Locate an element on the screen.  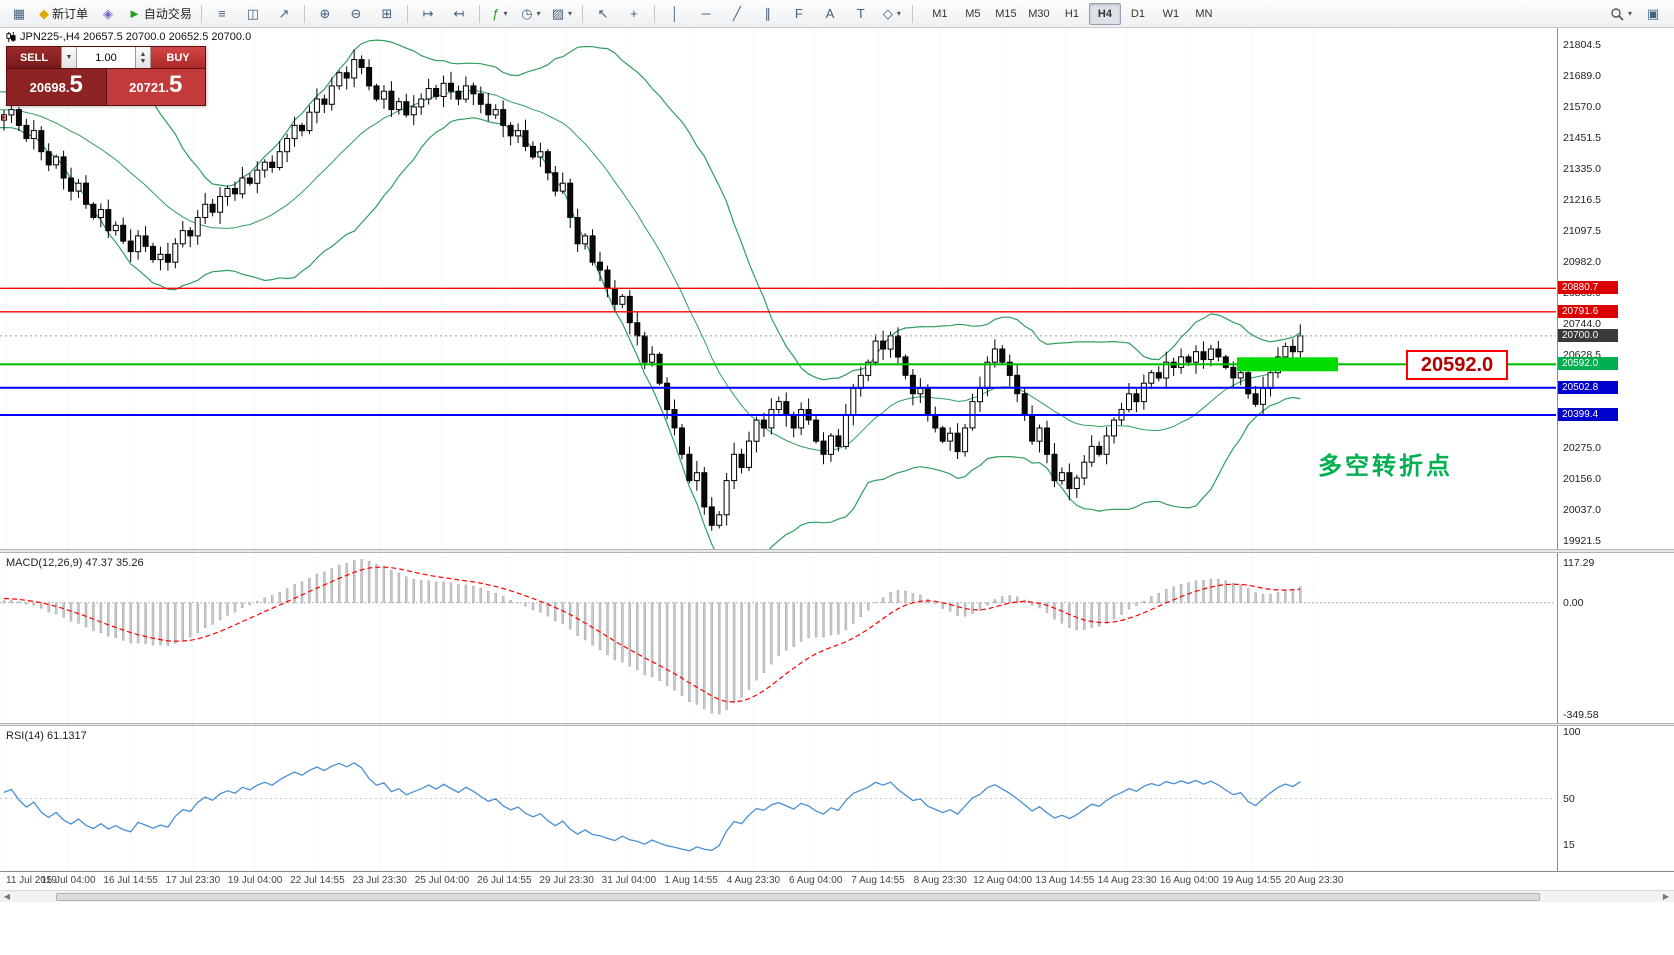
indicators-button: ƒ ▾ is located at coordinates (500, 14).